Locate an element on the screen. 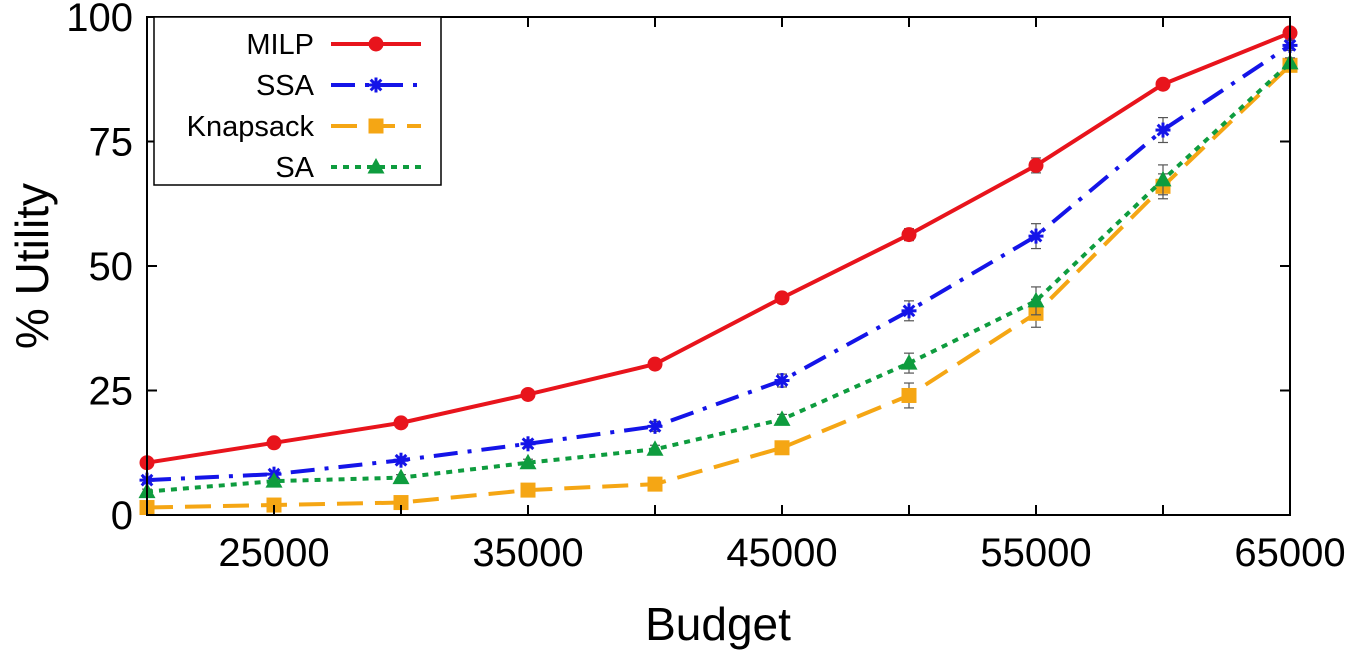 This screenshot has height=659, width=1366. legend-label-milp: MILP is located at coordinates (280, 45).